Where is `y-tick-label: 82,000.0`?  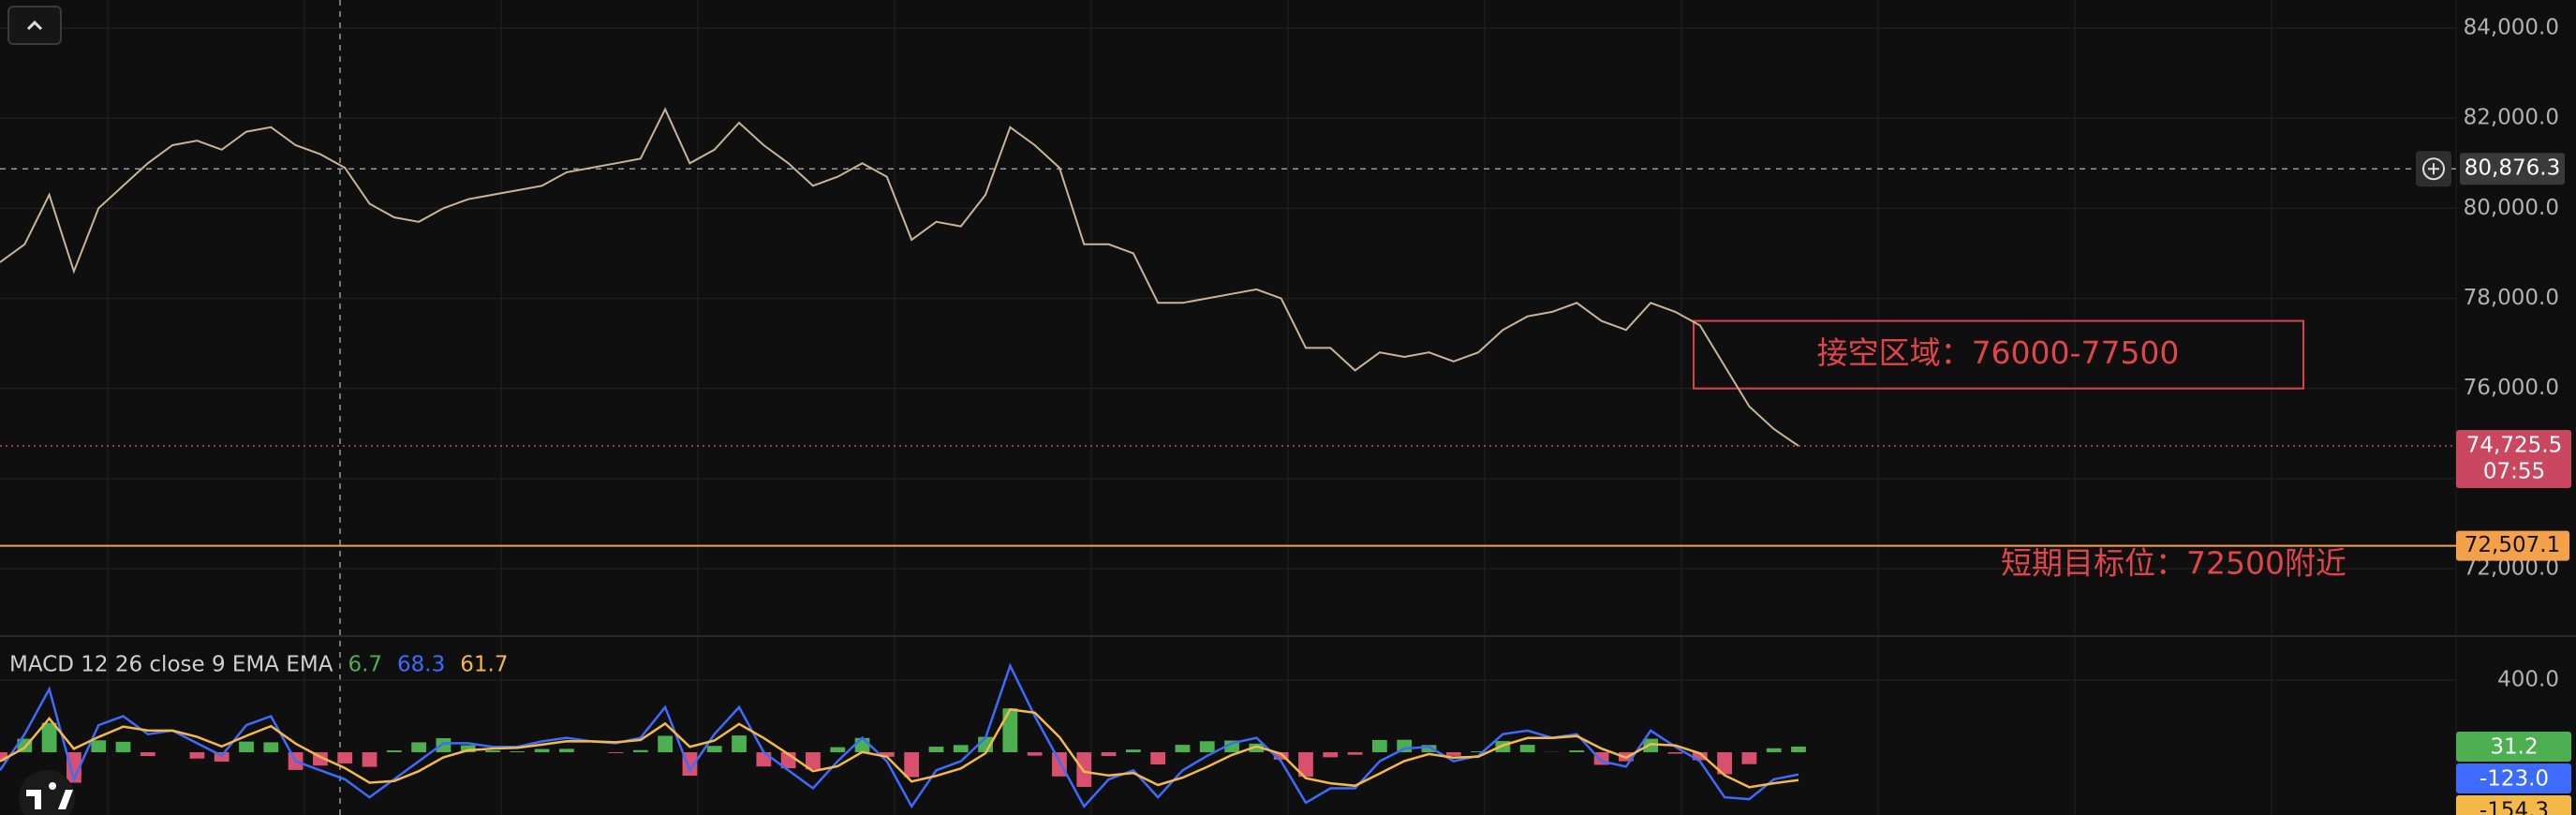 y-tick-label: 82,000.0 is located at coordinates (2511, 118).